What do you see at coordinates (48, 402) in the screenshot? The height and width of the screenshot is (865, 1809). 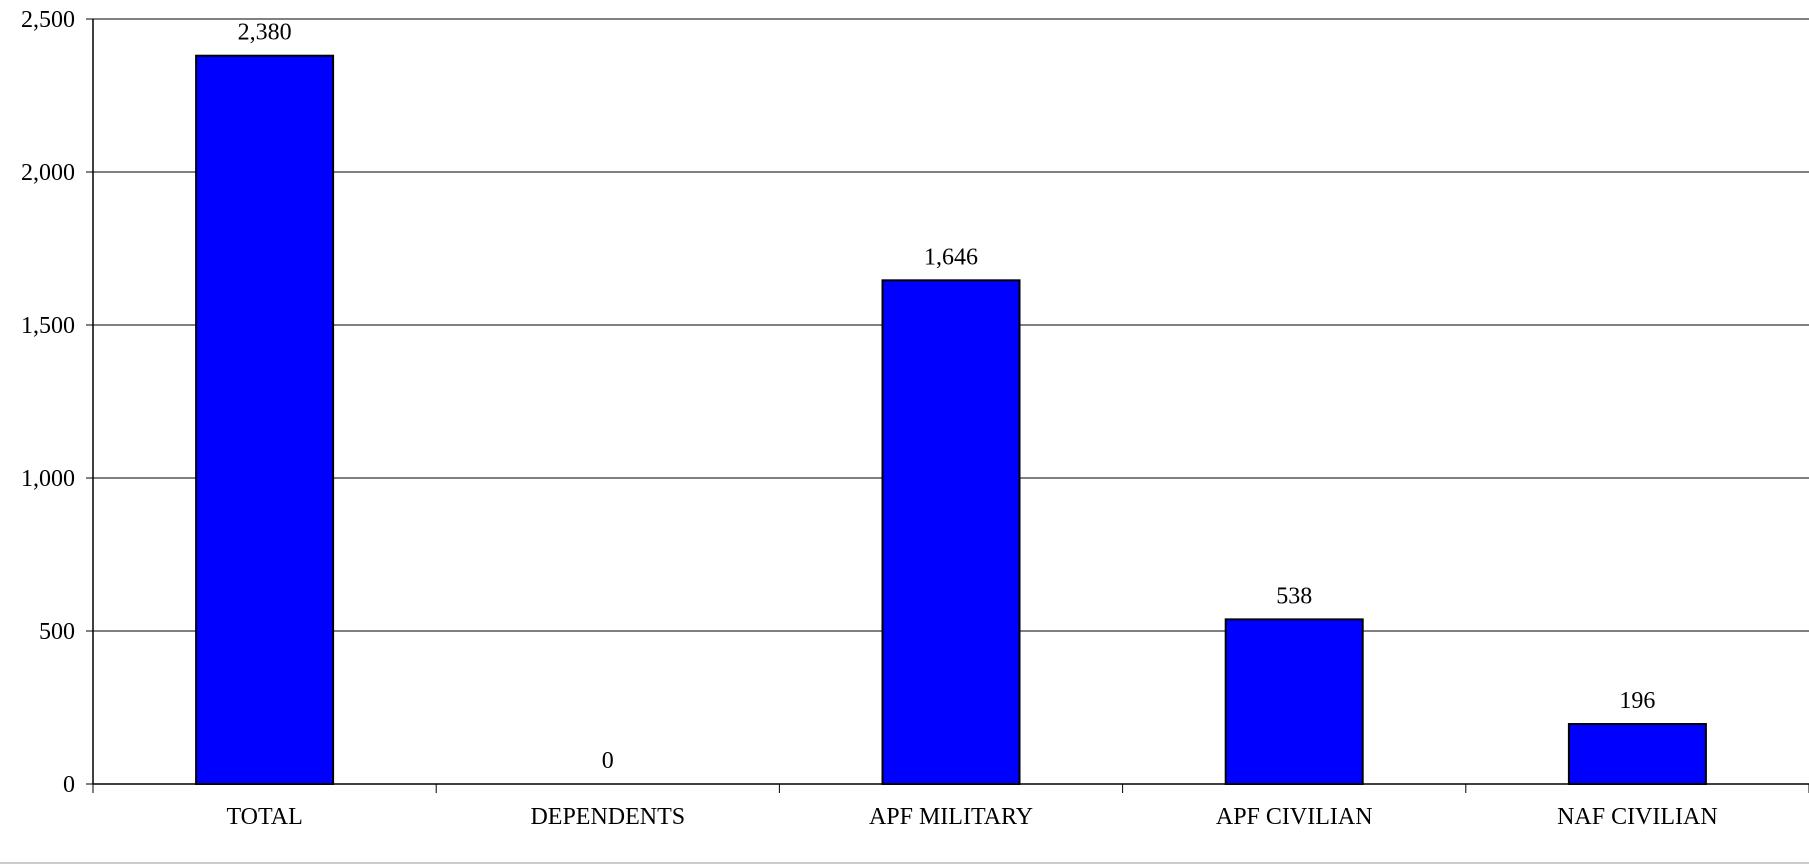 I see `y-axis-tick-labels: 0 500 1,000 1,500 2,000 2,500` at bounding box center [48, 402].